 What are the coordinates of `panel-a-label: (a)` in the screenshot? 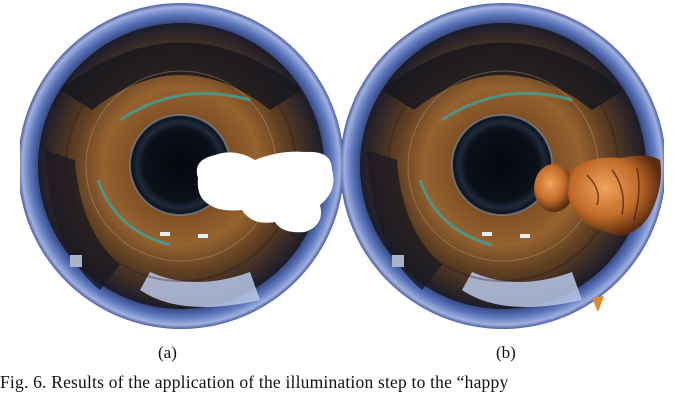 It's located at (167, 352).